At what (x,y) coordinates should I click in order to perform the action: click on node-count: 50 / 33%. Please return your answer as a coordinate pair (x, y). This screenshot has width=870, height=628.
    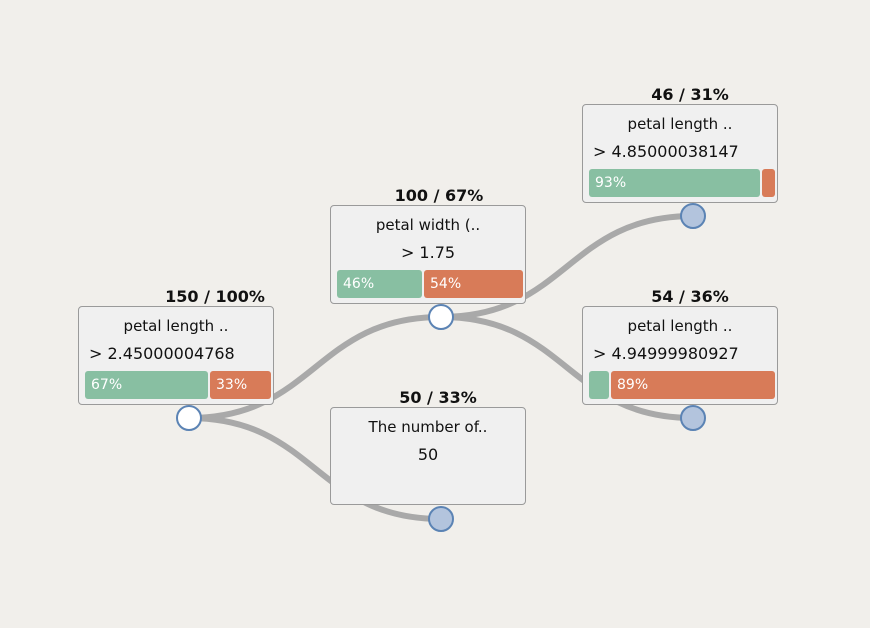
    Looking at the image, I should click on (438, 397).